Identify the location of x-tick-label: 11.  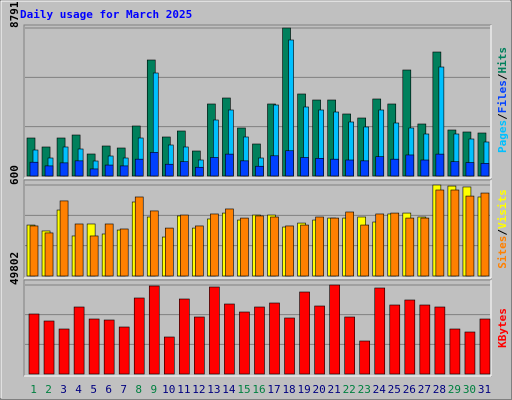
(183, 389).